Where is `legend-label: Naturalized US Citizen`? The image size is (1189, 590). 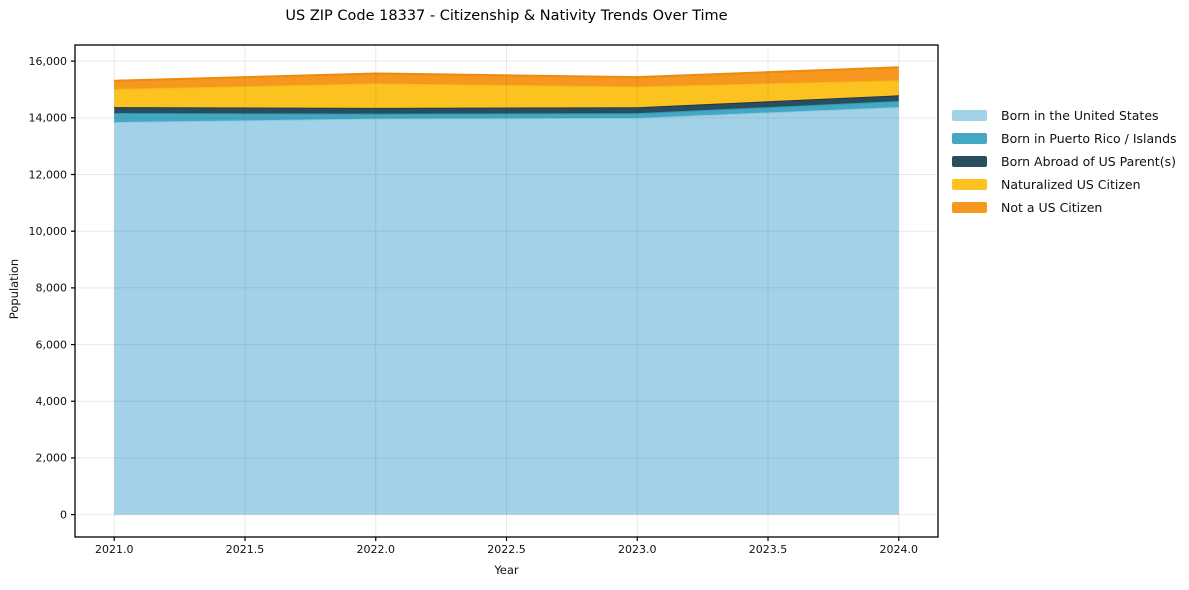
legend-label: Naturalized US Citizen is located at coordinates (1071, 184).